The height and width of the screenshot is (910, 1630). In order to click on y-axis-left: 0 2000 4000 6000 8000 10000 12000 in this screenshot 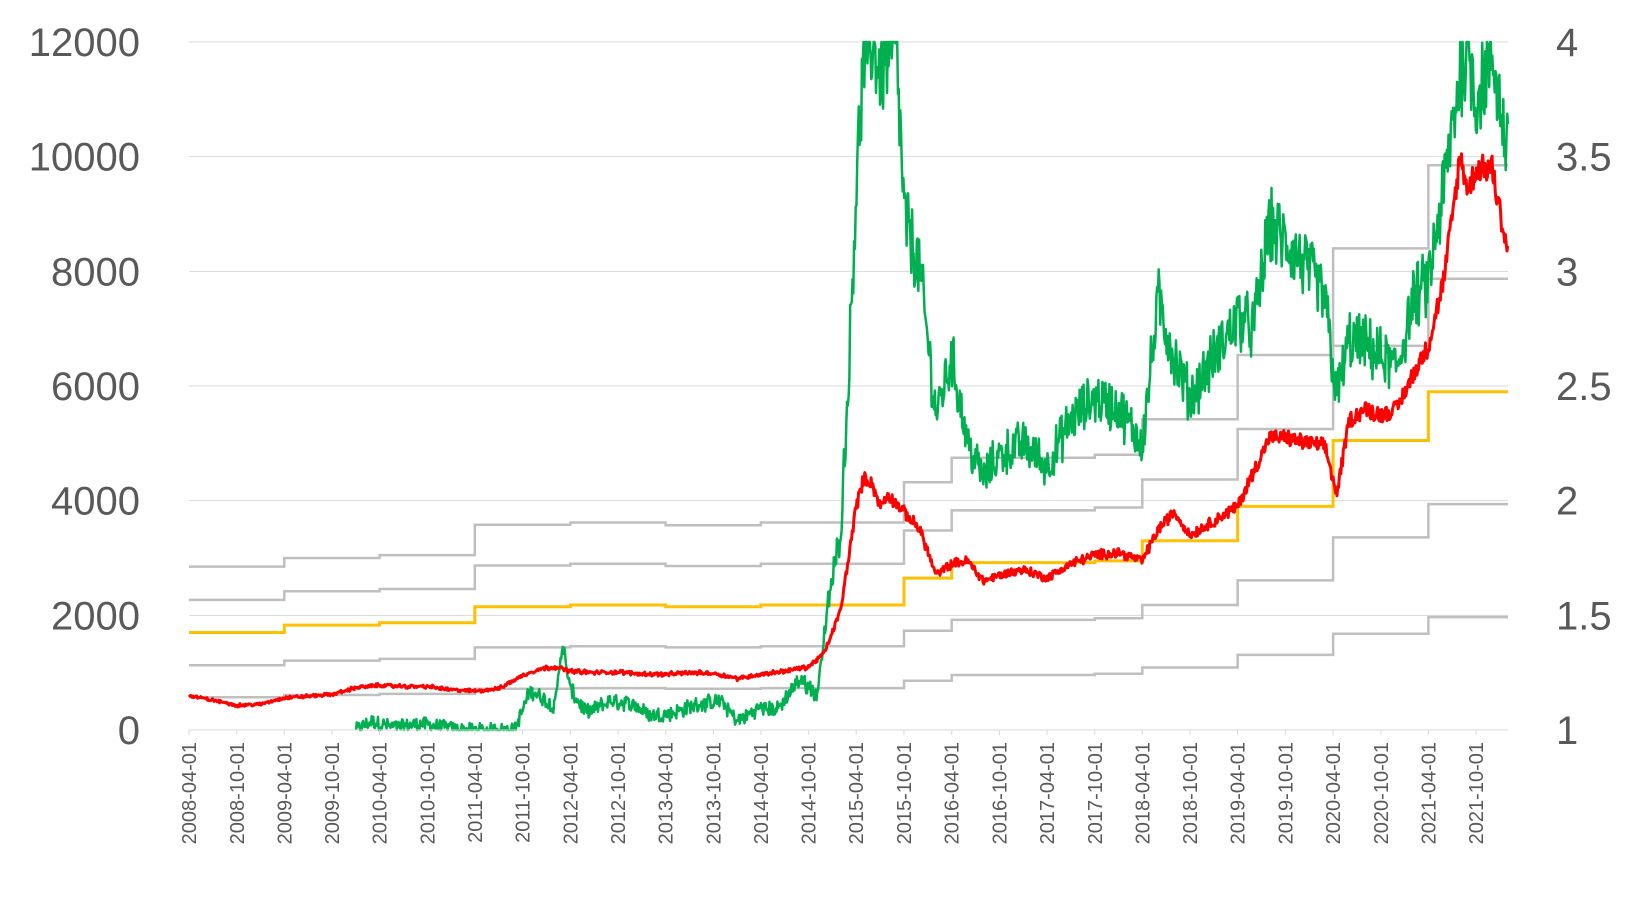, I will do `click(84, 387)`.